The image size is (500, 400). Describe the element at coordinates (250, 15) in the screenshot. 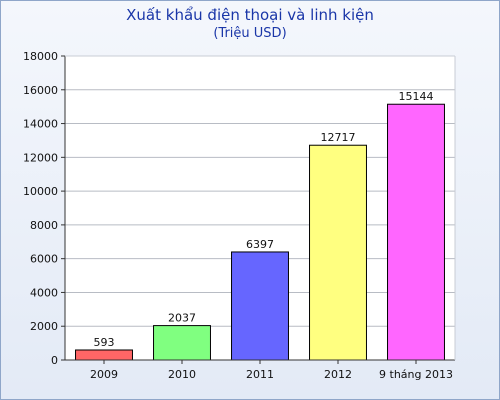

I see `chart-title: Xuất khẩu điện thoại và linh kiện` at that location.